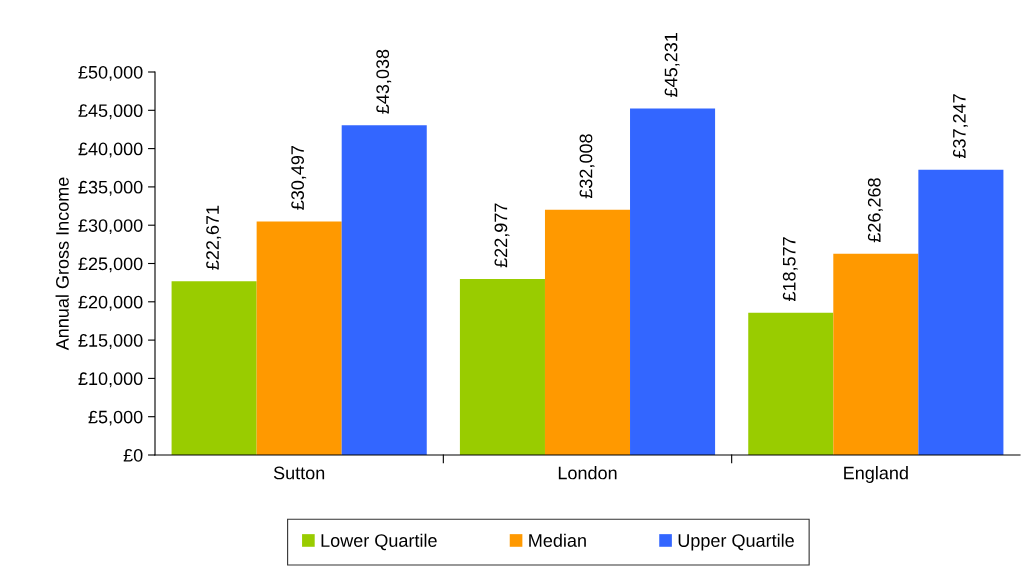  What do you see at coordinates (587, 473) in the screenshot?
I see `x-tick-label: London` at bounding box center [587, 473].